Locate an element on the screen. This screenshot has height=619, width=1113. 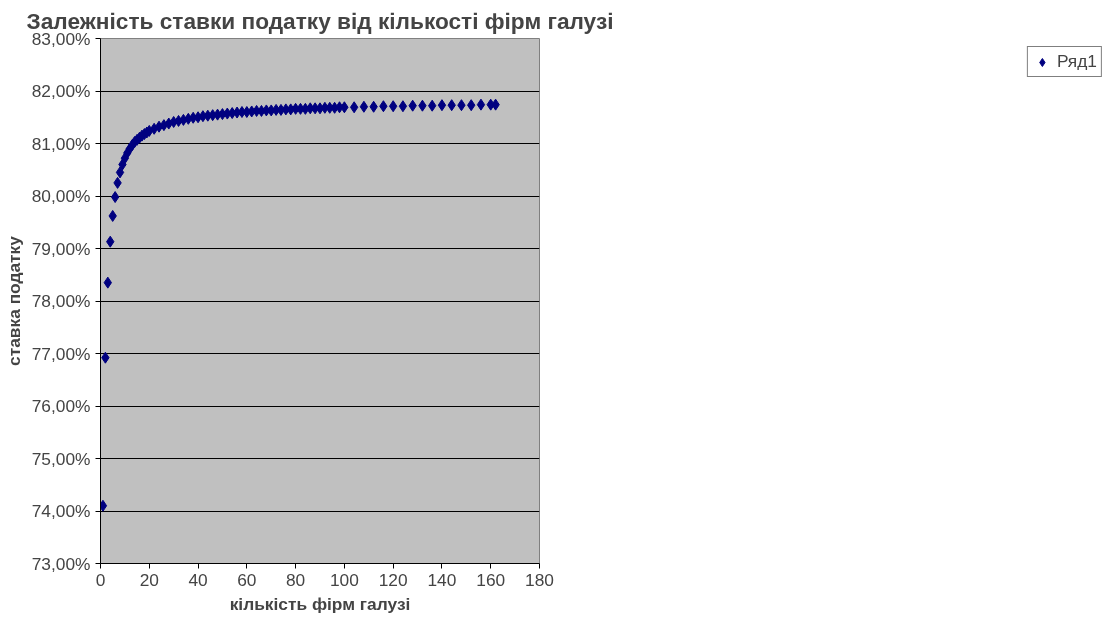
x-tick-label: 140 is located at coordinates (442, 579).